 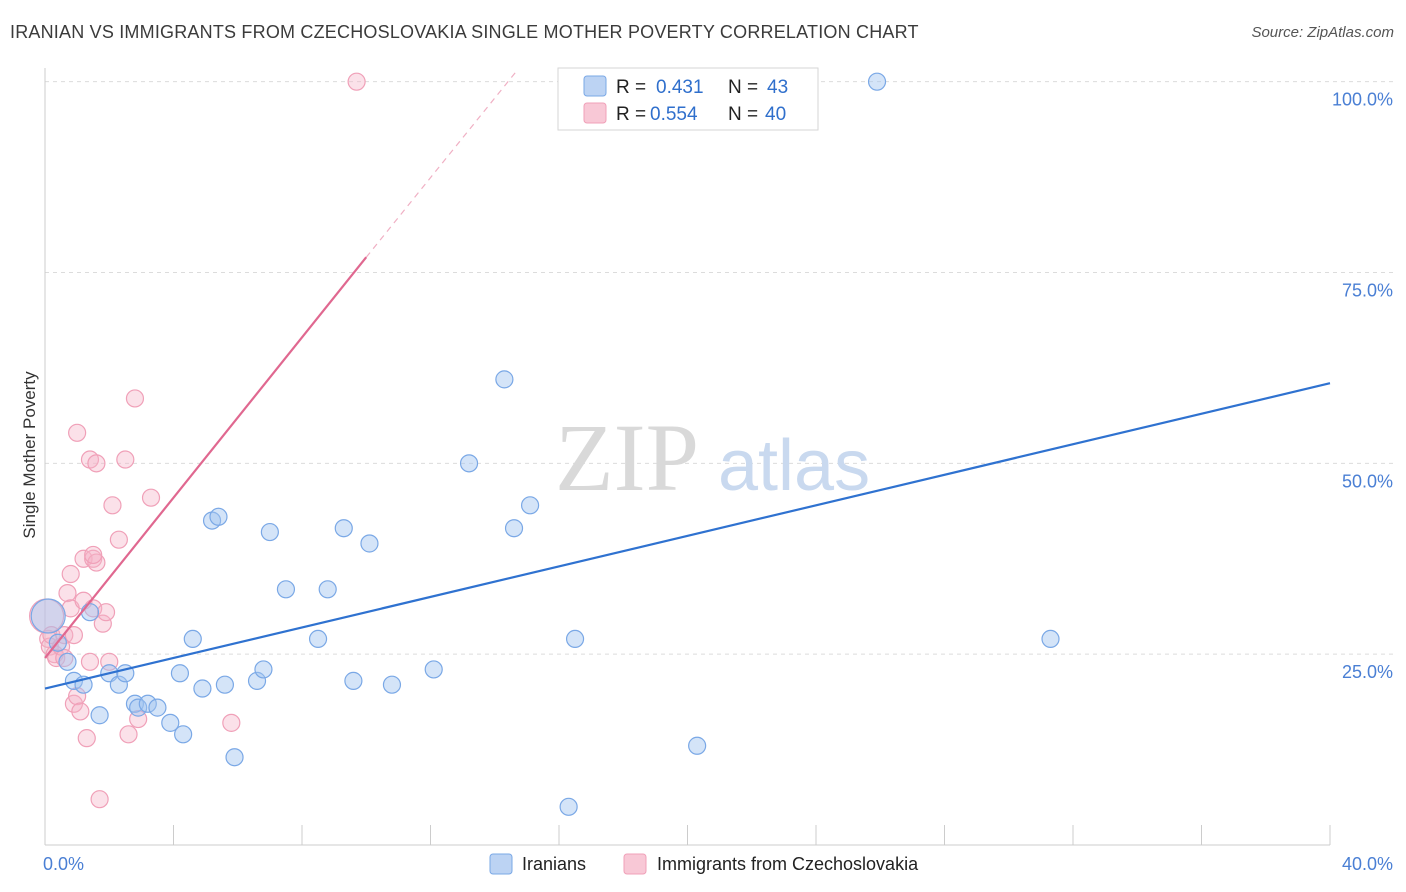 I want to click on legend-swatch-czechoslovakia, so click(x=595, y=113).